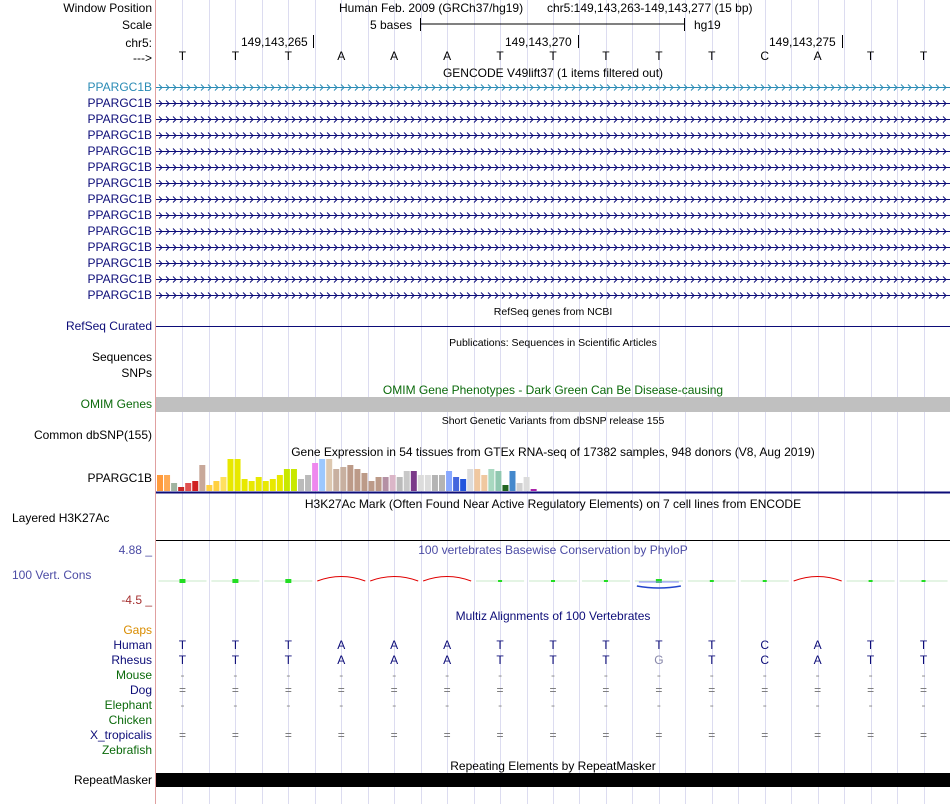 The width and height of the screenshot is (950, 804). Describe the element at coordinates (132, 645) in the screenshot. I see `species-label: Human` at that location.